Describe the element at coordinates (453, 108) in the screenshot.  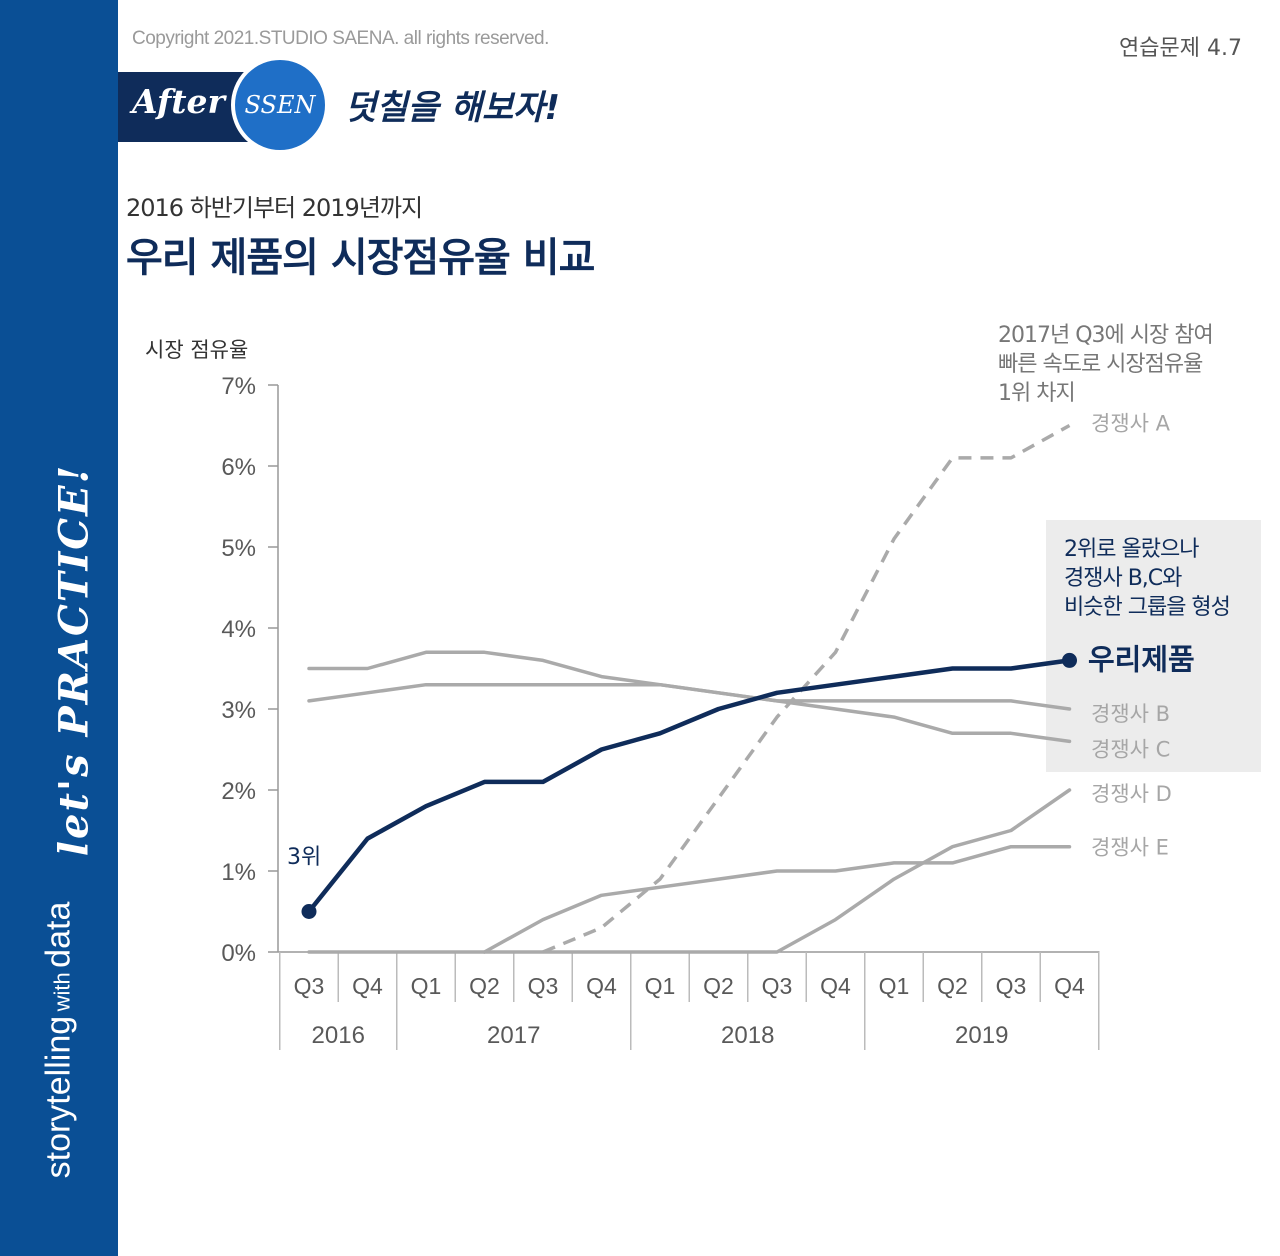
I see `banner-slogan: 덧칠을 해보자!` at that location.